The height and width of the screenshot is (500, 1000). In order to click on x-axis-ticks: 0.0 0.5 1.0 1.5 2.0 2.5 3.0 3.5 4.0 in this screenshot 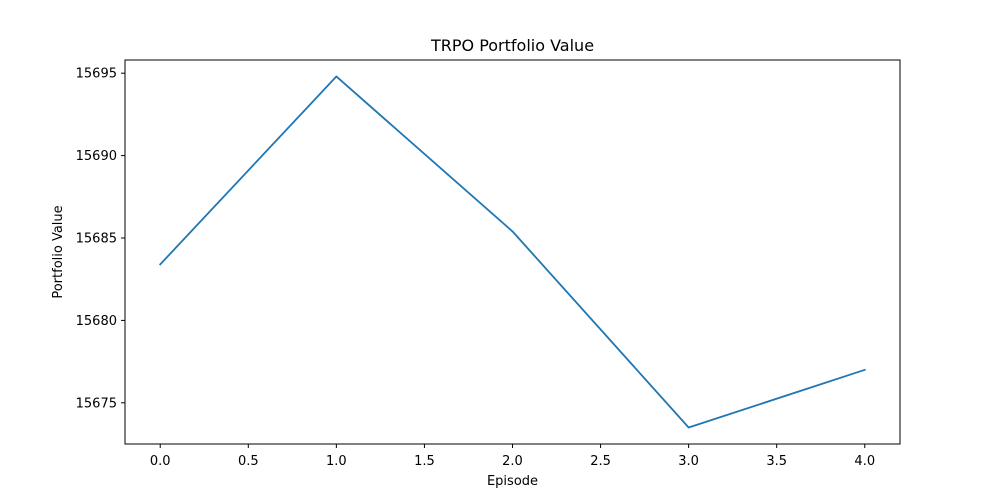, I will do `click(512, 456)`.